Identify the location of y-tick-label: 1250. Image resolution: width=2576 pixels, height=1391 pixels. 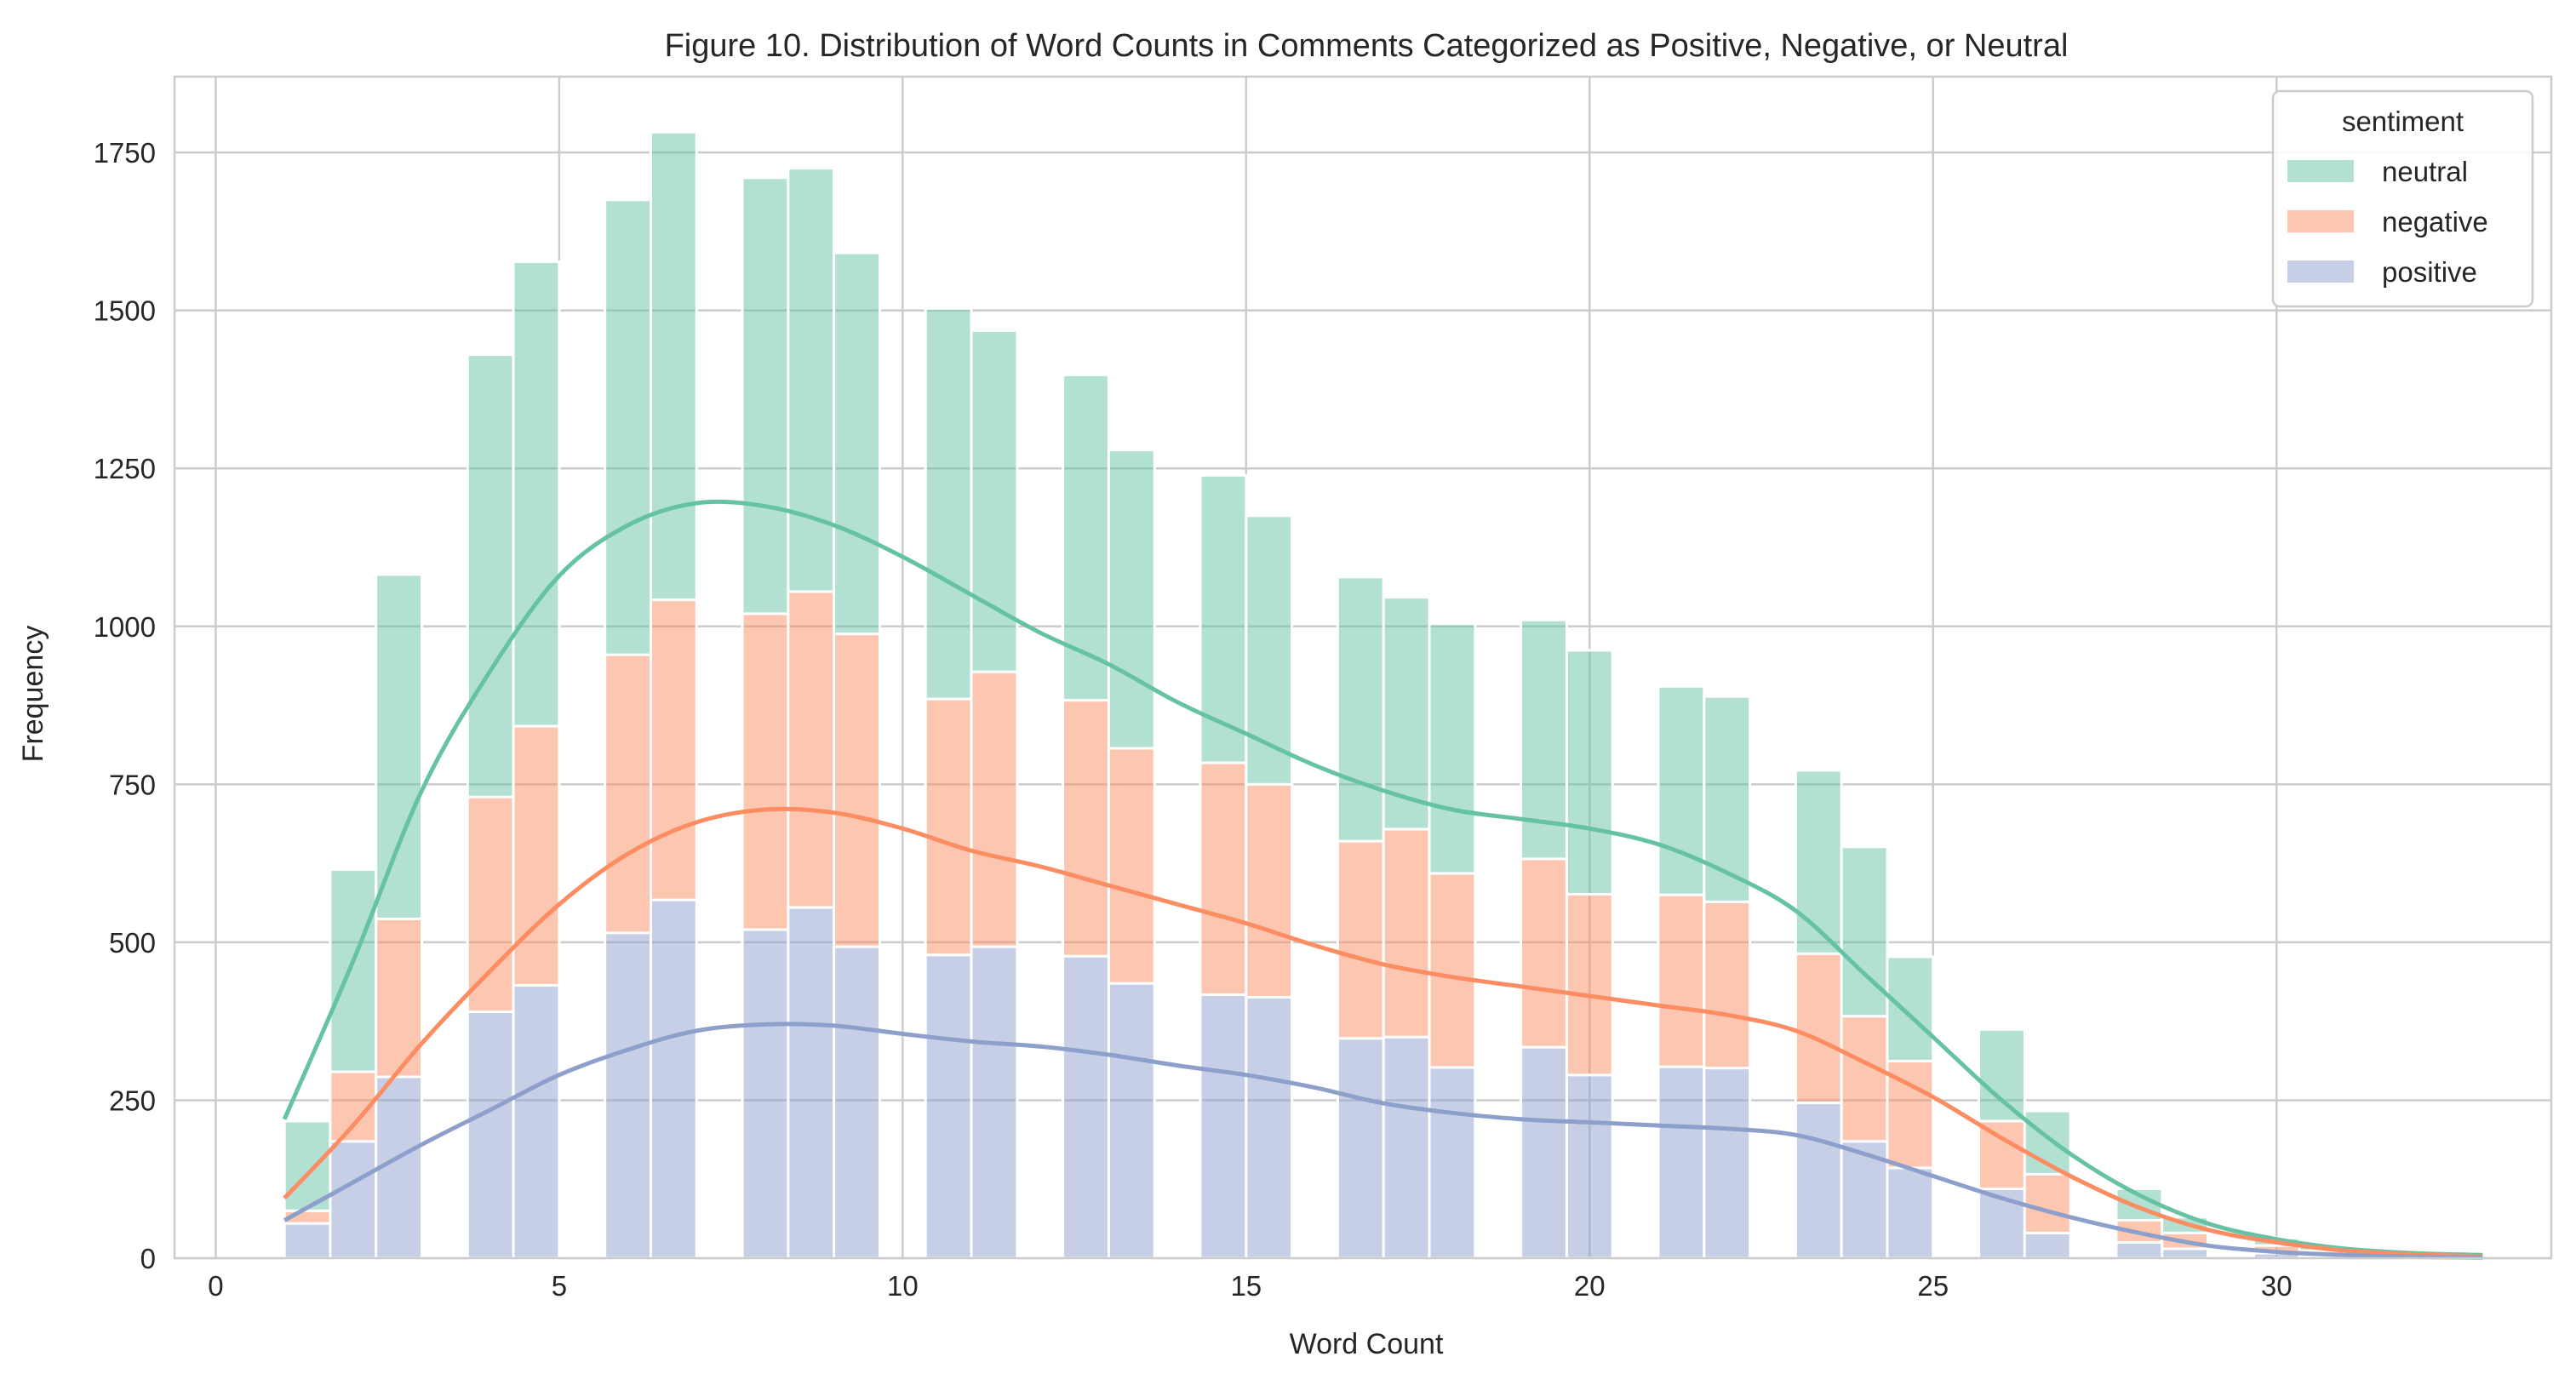
(125, 468).